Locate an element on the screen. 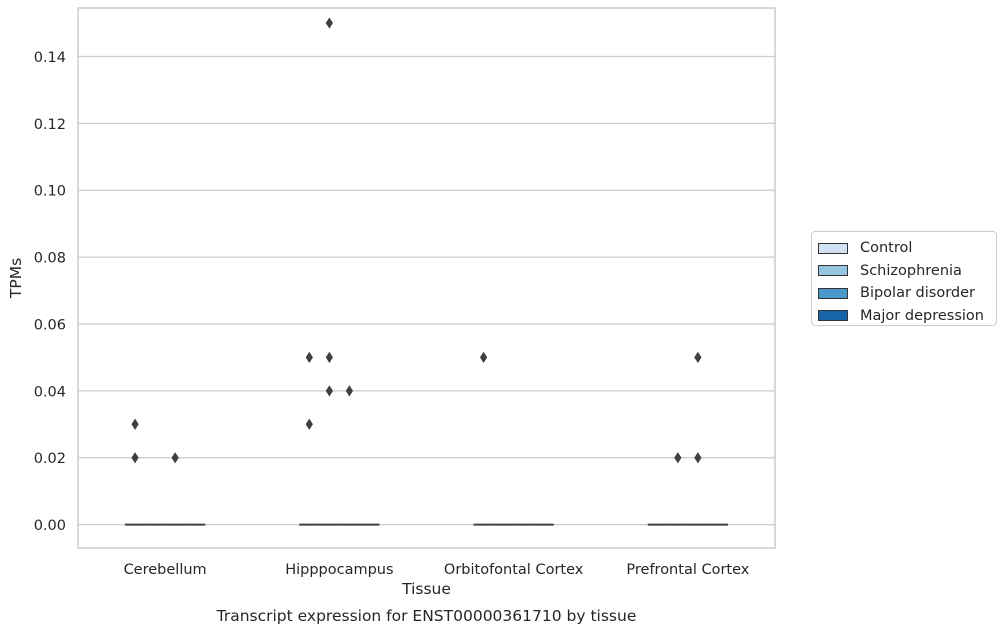 This screenshot has height=634, width=1007. x-axis-label: Tissue is located at coordinates (426, 589).